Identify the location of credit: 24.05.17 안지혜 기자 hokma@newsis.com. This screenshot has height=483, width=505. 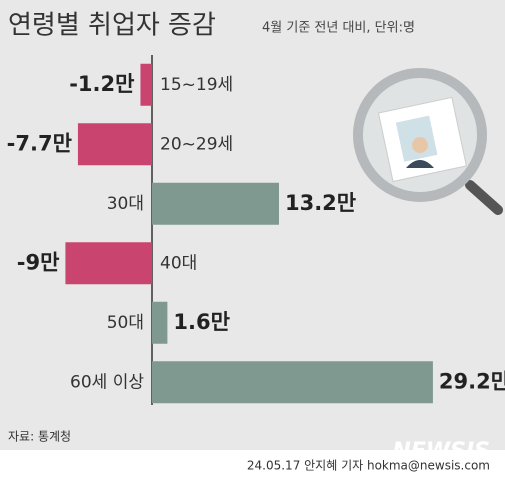
(368, 466).